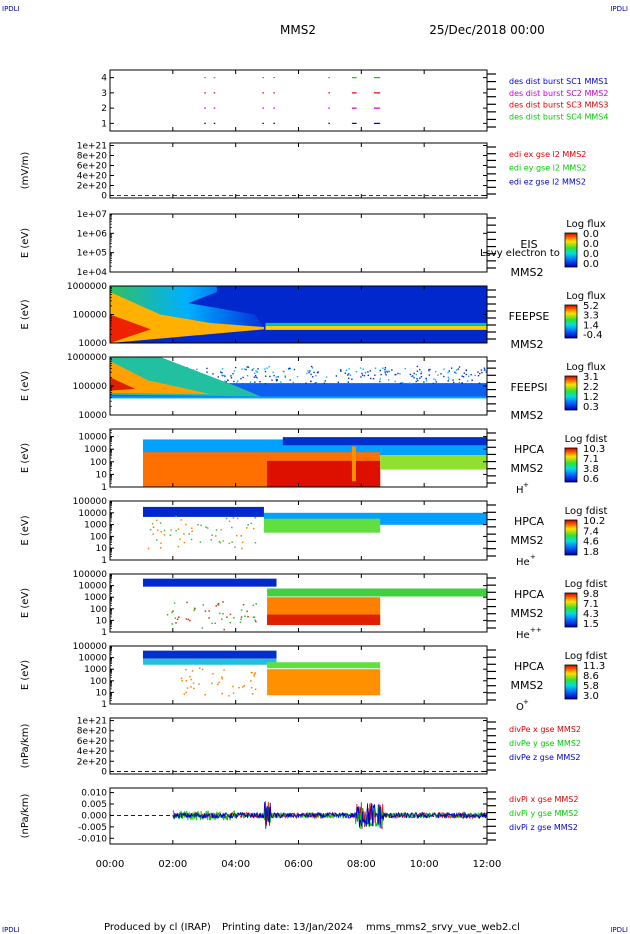 The image size is (630, 934). What do you see at coordinates (527, 344) in the screenshot?
I see `instrument-spacecraft-label: MMS2` at bounding box center [527, 344].